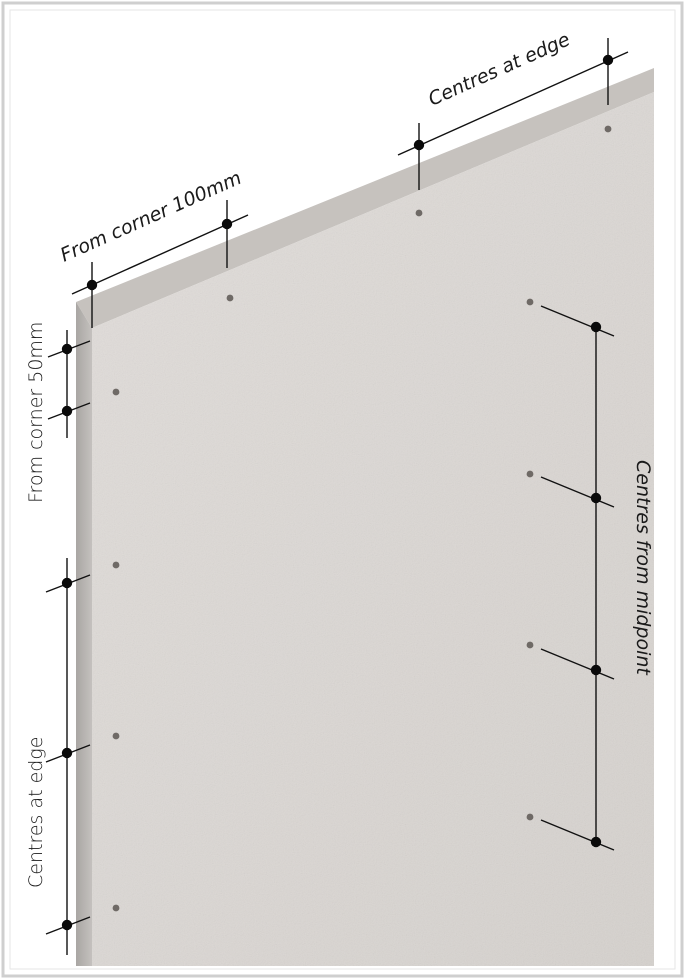 The image size is (685, 979). What do you see at coordinates (36, 812) in the screenshot?
I see `label-left-centres-at-edge: Centres at edge` at bounding box center [36, 812].